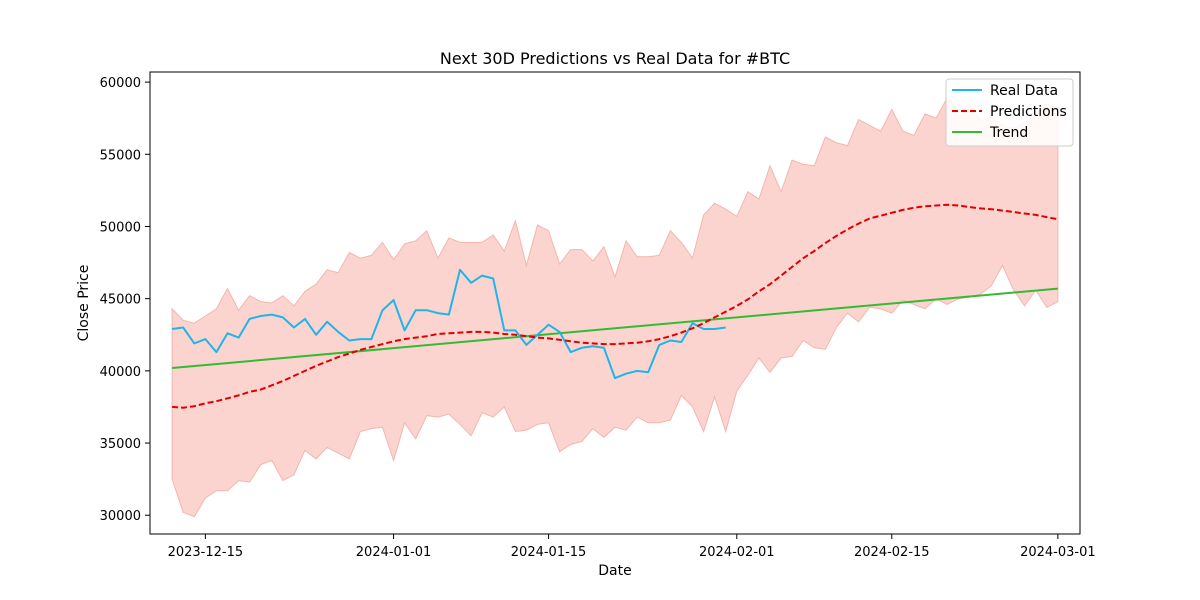 The height and width of the screenshot is (600, 1200). I want to click on y-axis-label: Close Price, so click(84, 303).